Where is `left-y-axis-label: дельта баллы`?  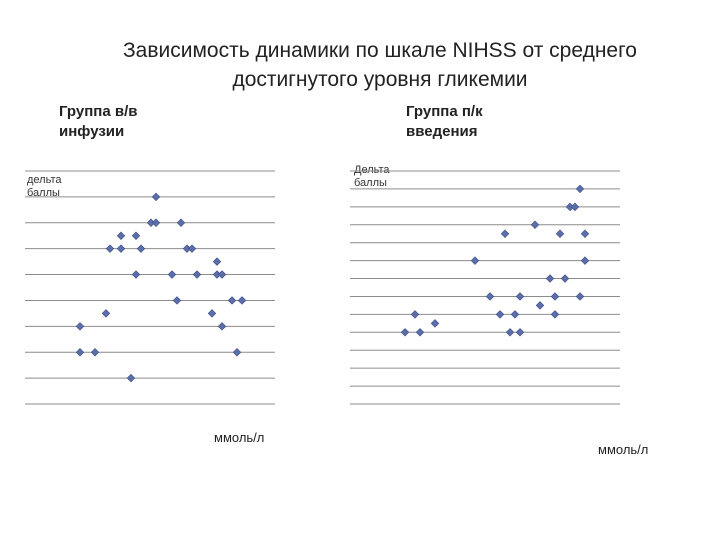
left-y-axis-label: дельта баллы is located at coordinates (44, 187).